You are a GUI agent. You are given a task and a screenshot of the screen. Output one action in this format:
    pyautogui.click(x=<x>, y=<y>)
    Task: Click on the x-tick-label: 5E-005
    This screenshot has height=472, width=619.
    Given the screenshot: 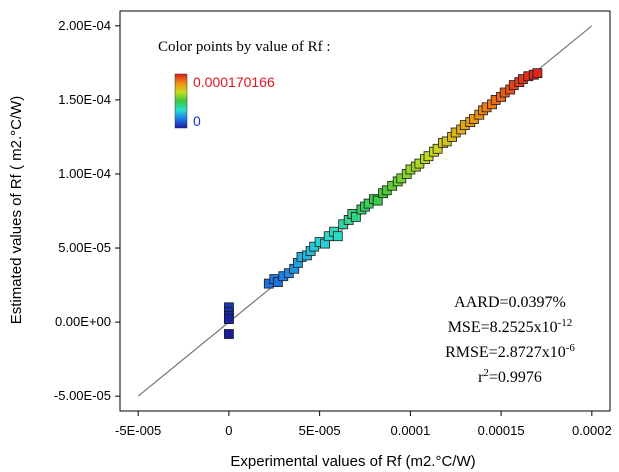 What is the action you would take?
    pyautogui.click(x=320, y=430)
    